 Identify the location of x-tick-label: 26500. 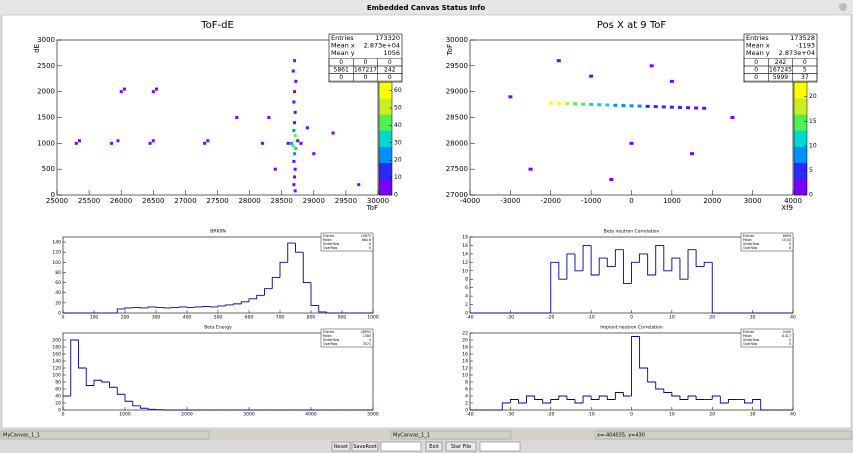
(153, 201).